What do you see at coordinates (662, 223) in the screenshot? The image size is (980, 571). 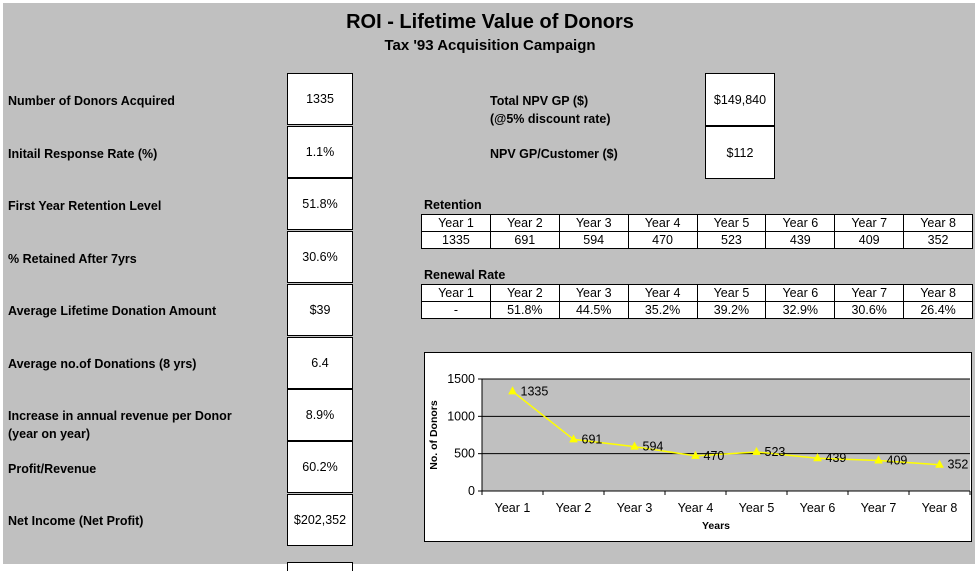 I see `retention-year-cell: Year 4` at bounding box center [662, 223].